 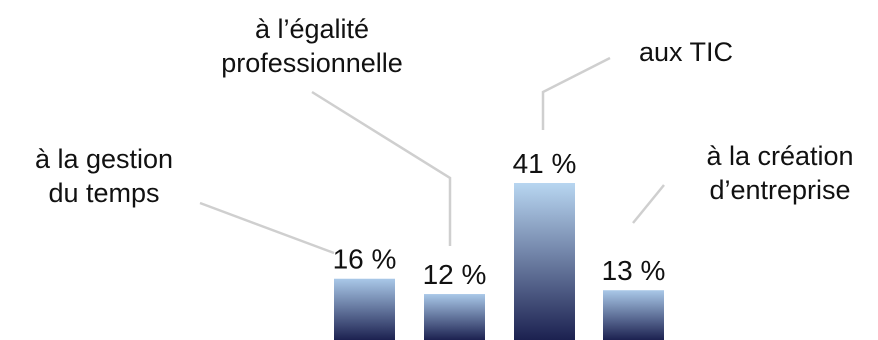 I want to click on category-label-4: à la création d’entreprise, so click(x=779, y=173).